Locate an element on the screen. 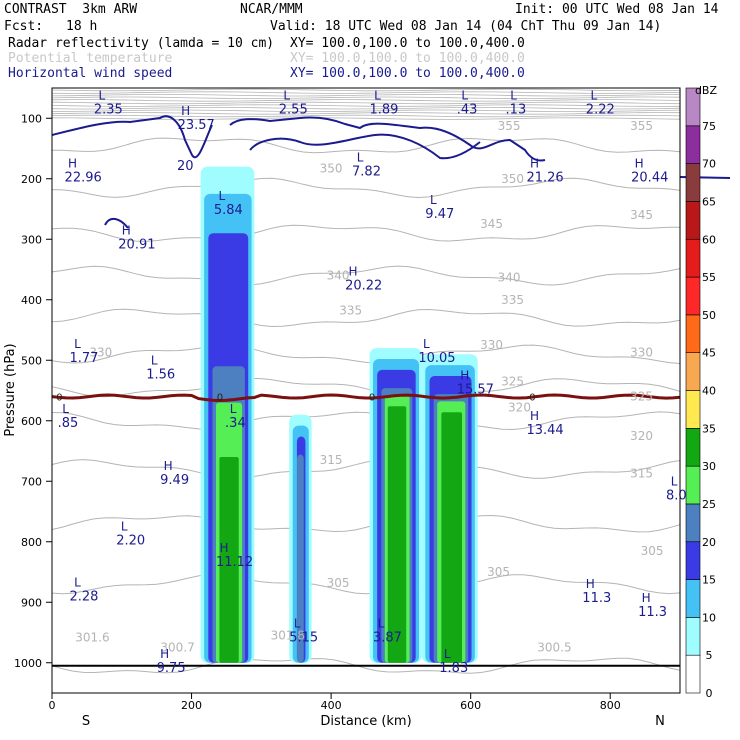 The image size is (740, 740). model-title: CONTRAST 3km ARW is located at coordinates (71, 9).